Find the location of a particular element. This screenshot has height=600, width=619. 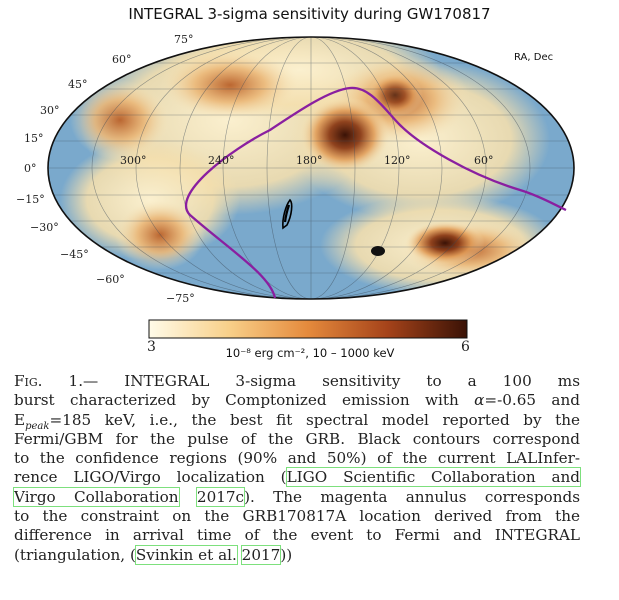

dec-label-30: 30° is located at coordinates (50, 110).